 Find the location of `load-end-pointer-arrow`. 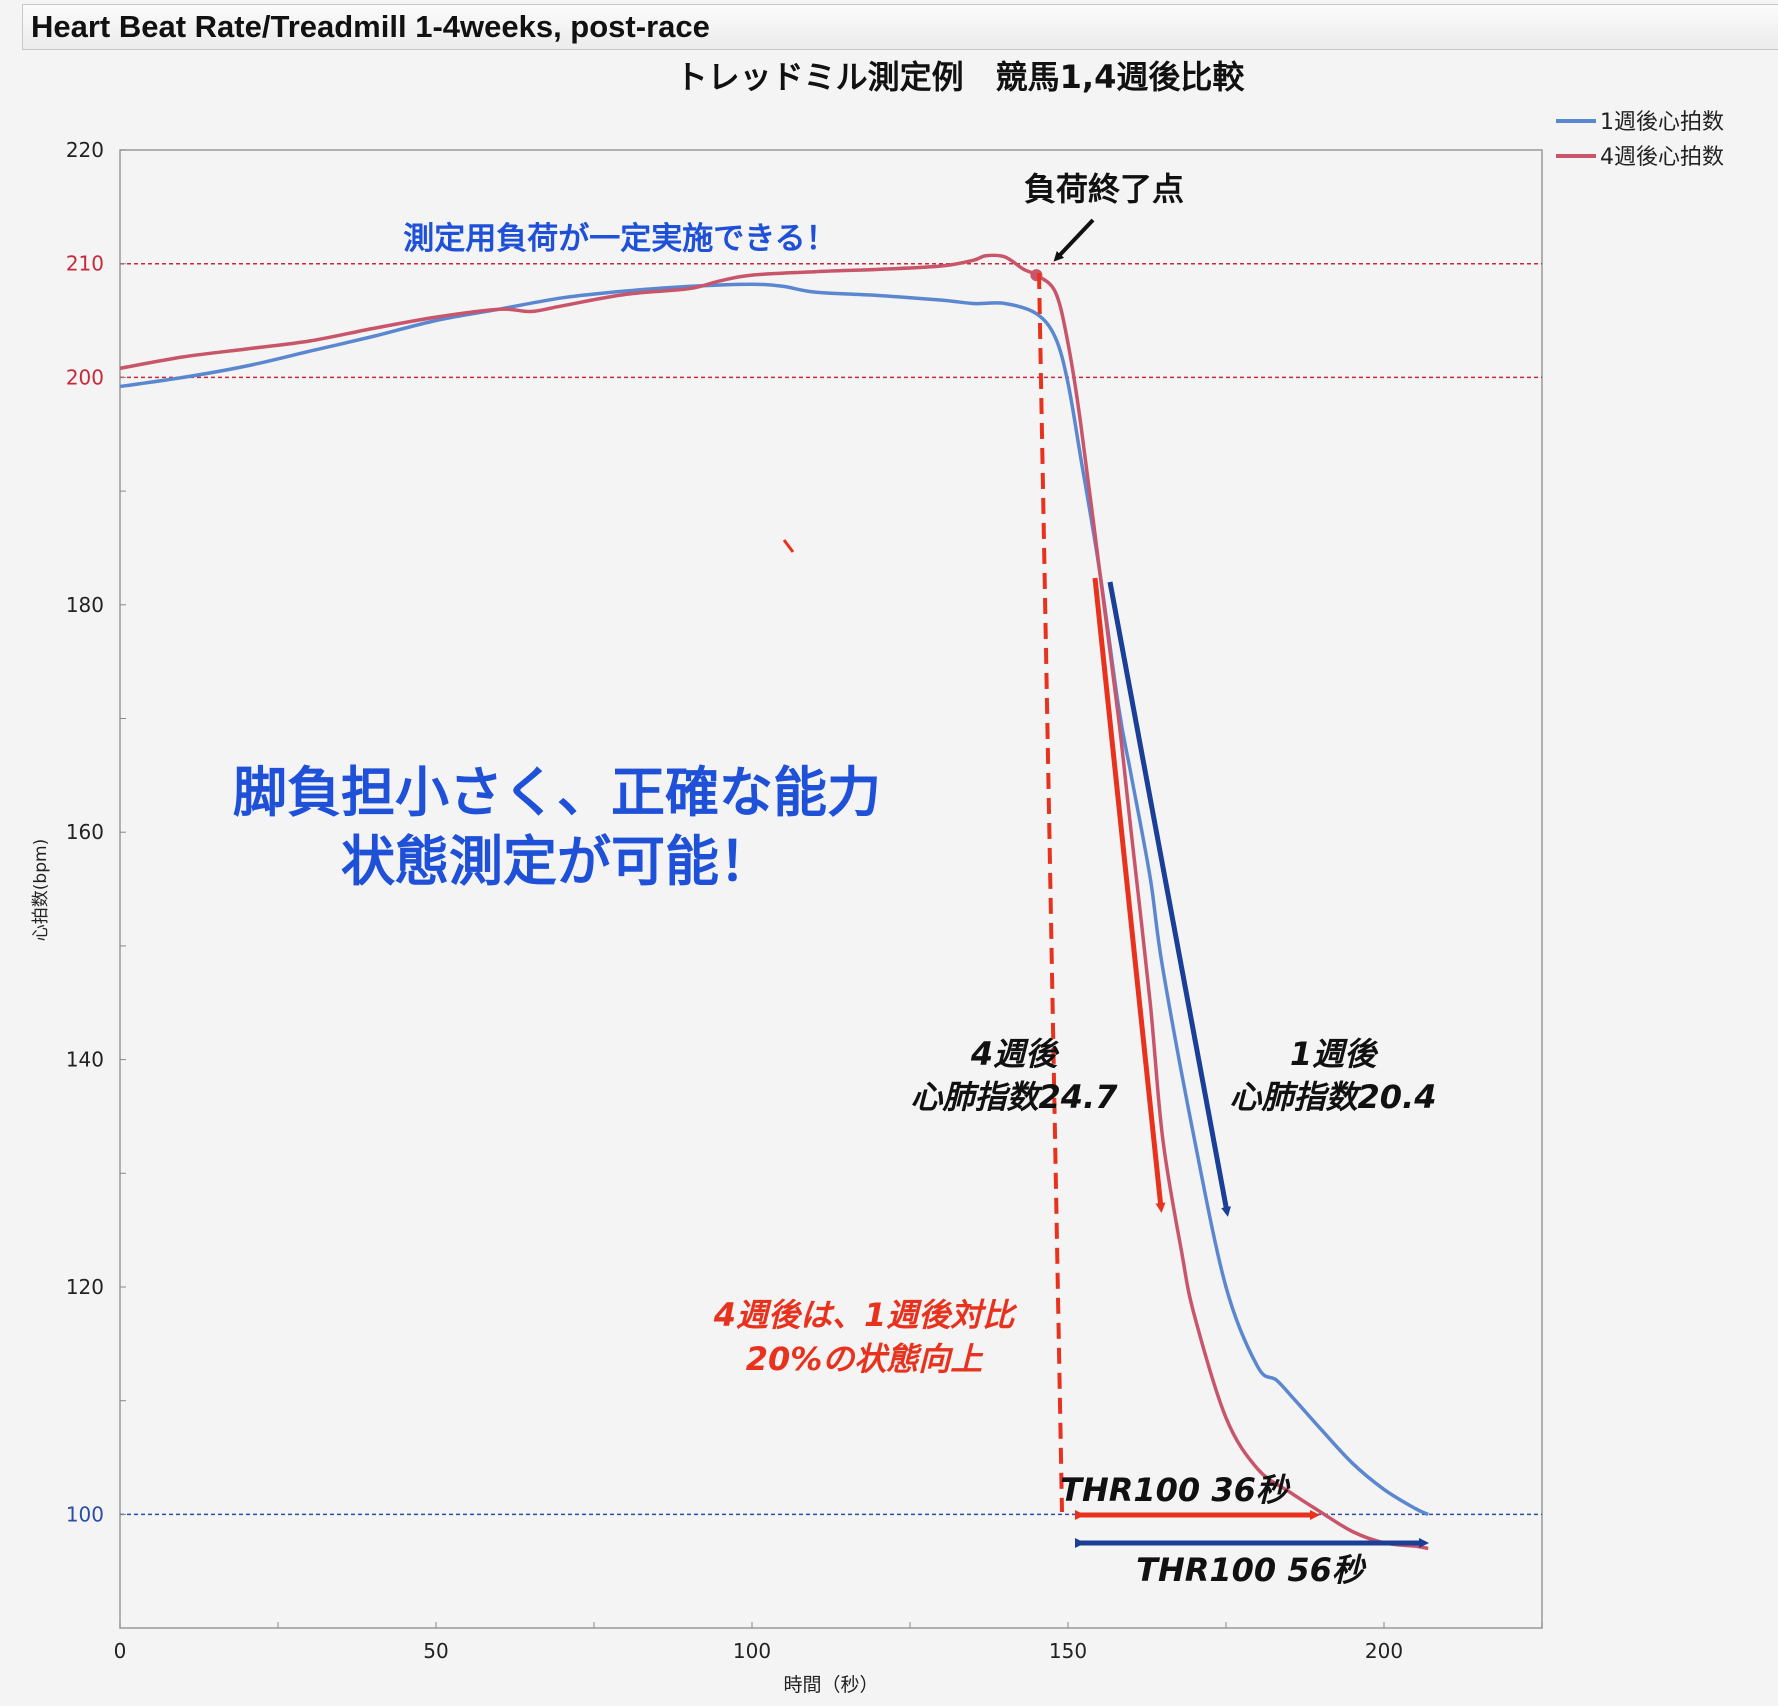

load-end-pointer-arrow is located at coordinates (1074, 240).